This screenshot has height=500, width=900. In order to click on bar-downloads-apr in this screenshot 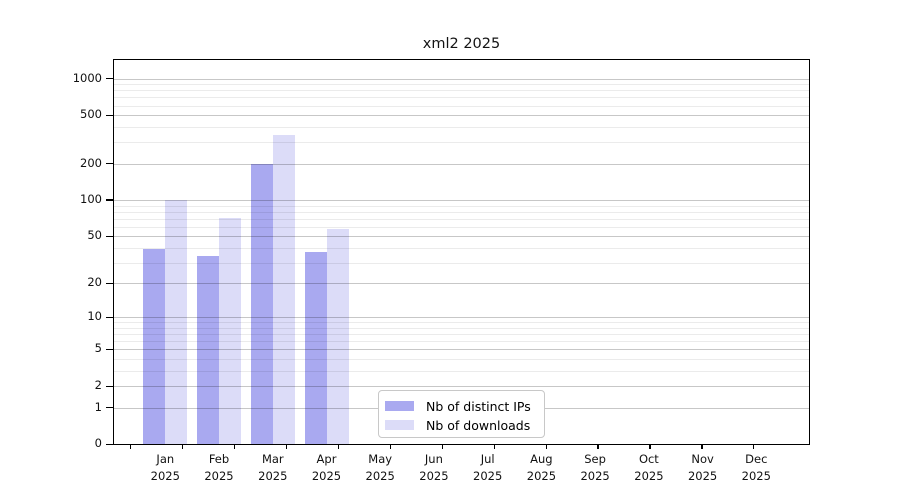, I will do `click(337, 337)`.